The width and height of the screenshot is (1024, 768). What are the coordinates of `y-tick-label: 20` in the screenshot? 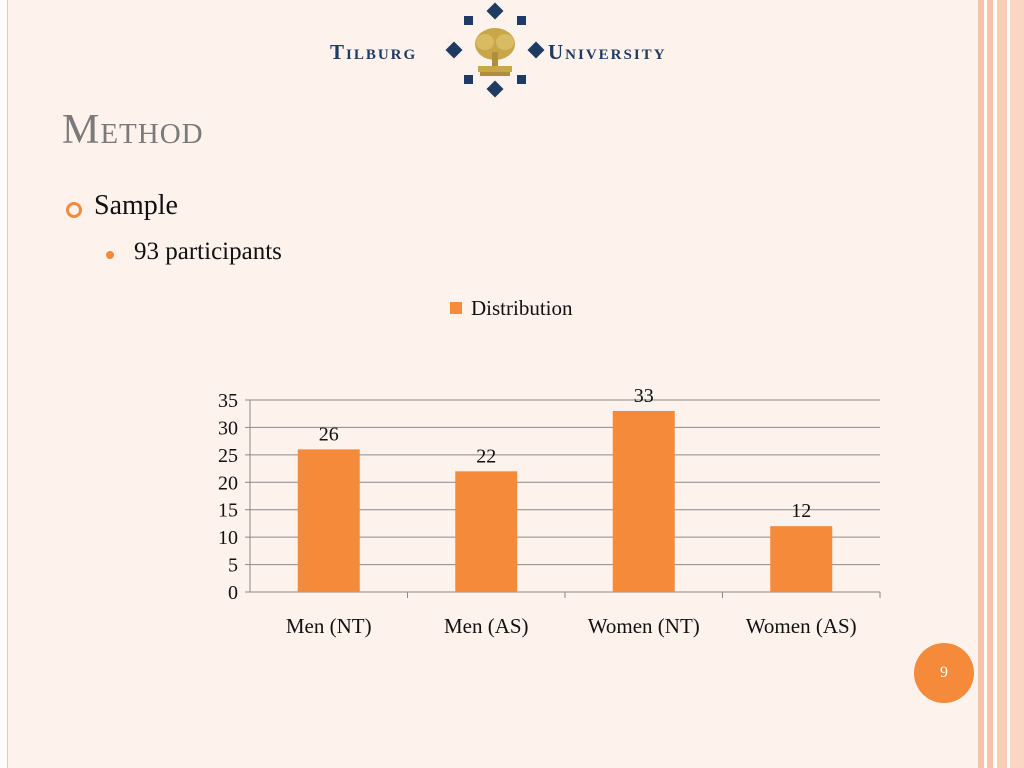 It's located at (228, 483).